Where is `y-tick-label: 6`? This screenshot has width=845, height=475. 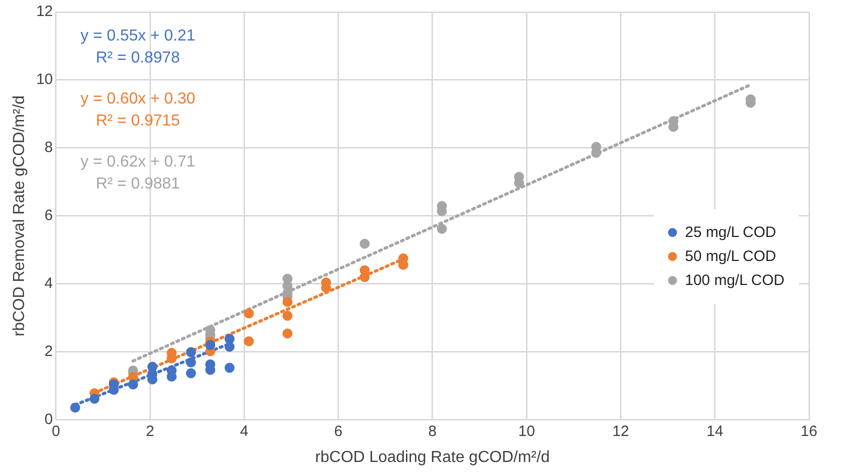
y-tick-label: 6 is located at coordinates (48, 215).